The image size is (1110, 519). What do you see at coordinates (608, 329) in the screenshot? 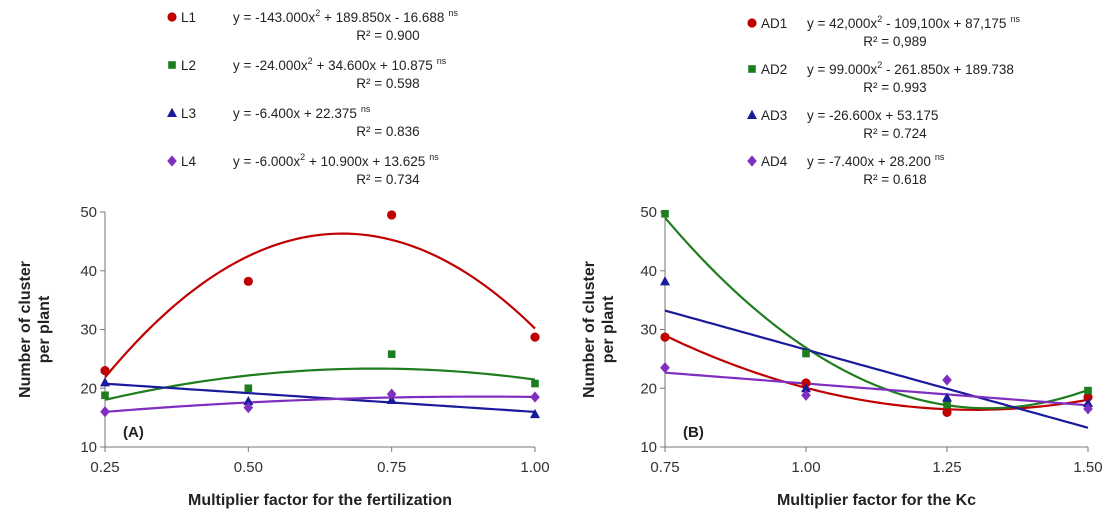
I see `y-axis-label-line2: per plant` at bounding box center [608, 329].